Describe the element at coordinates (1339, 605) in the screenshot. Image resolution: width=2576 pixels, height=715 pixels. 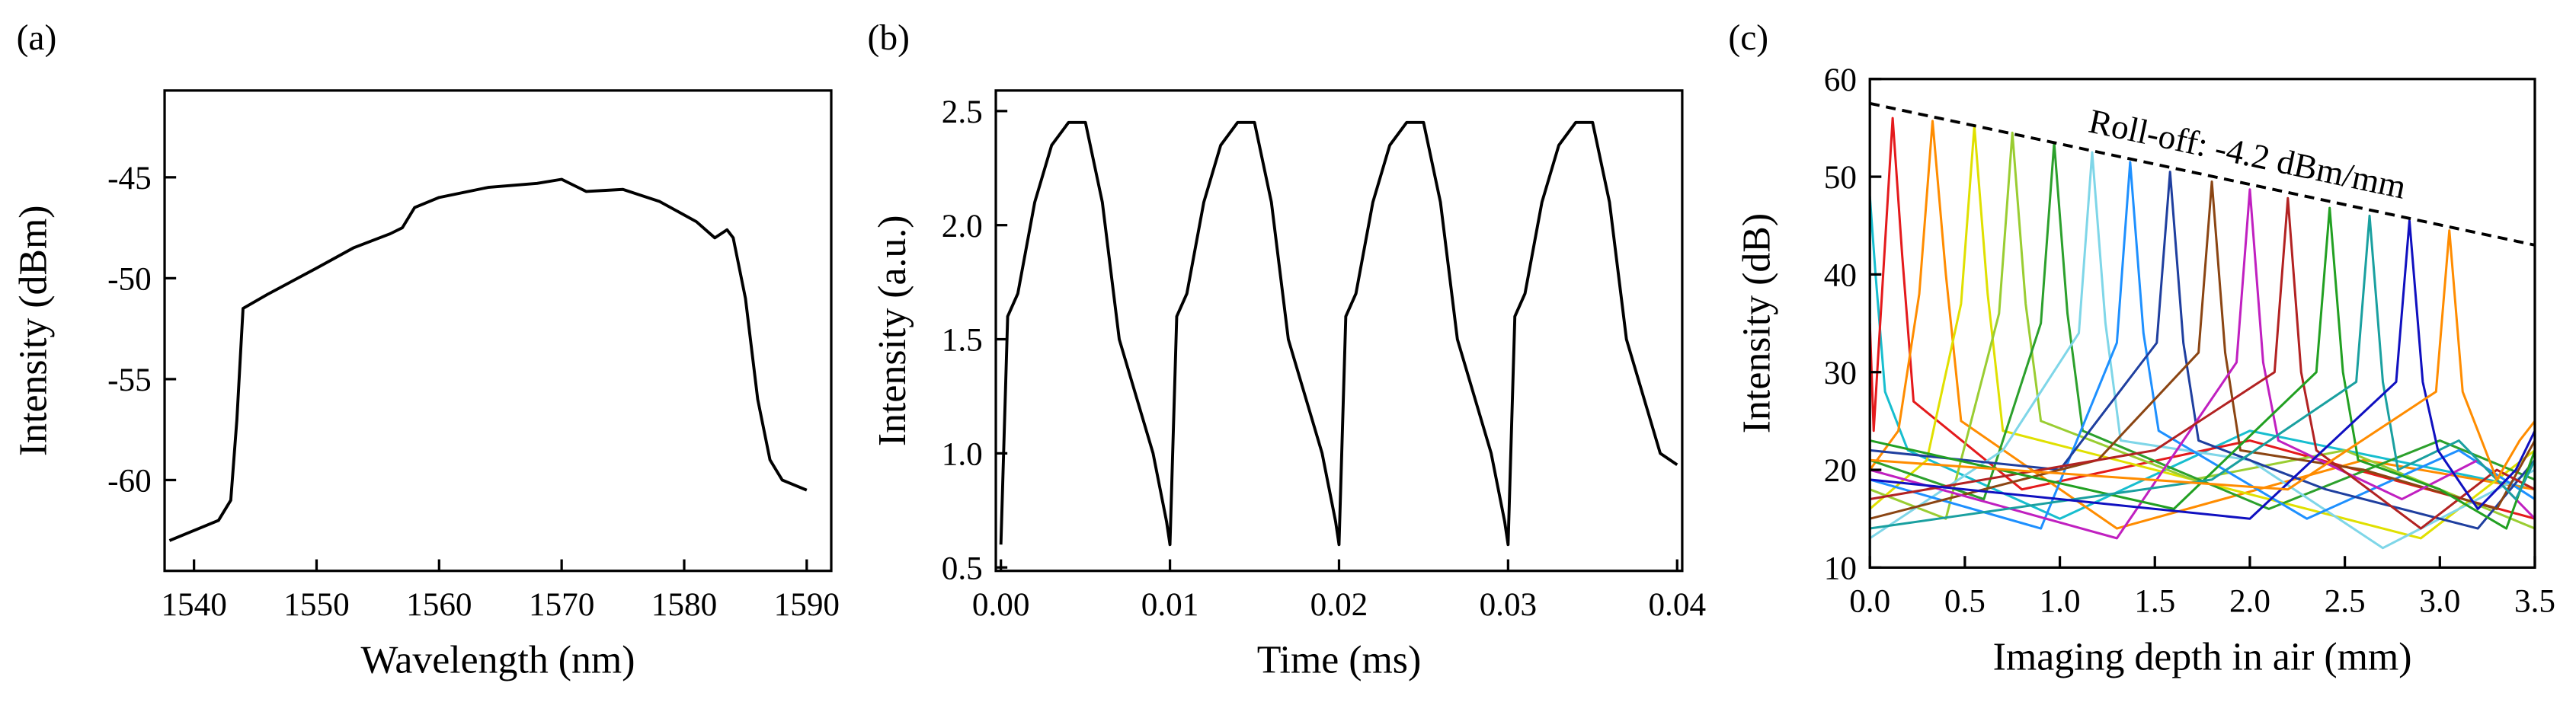
I see `x-tick-label: 0.02` at that location.